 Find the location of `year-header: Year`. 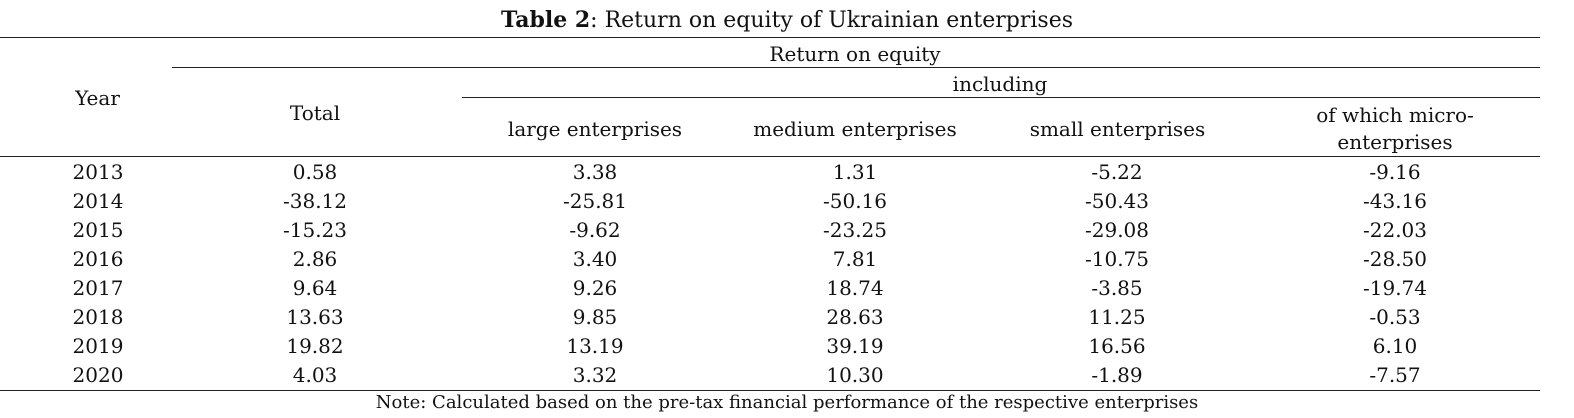

year-header: Year is located at coordinates (97, 98).